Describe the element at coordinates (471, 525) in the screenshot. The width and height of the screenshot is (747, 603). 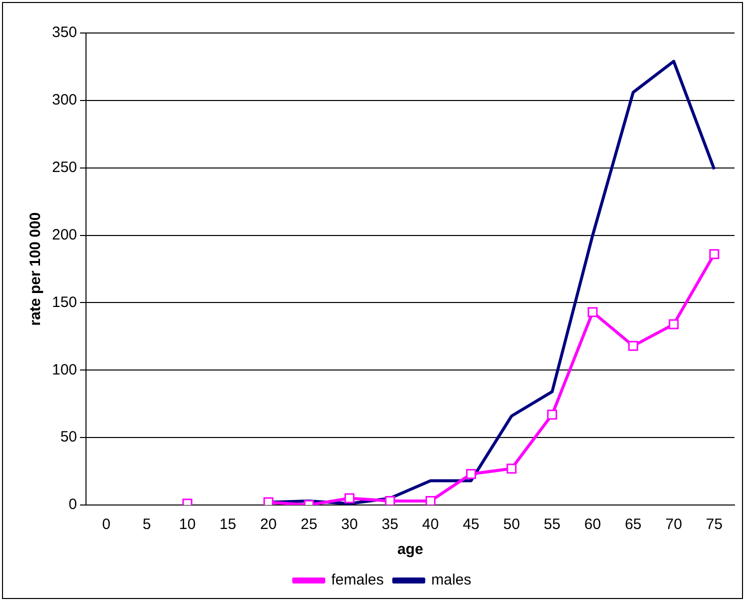
I see `x-tick-label: 45` at that location.